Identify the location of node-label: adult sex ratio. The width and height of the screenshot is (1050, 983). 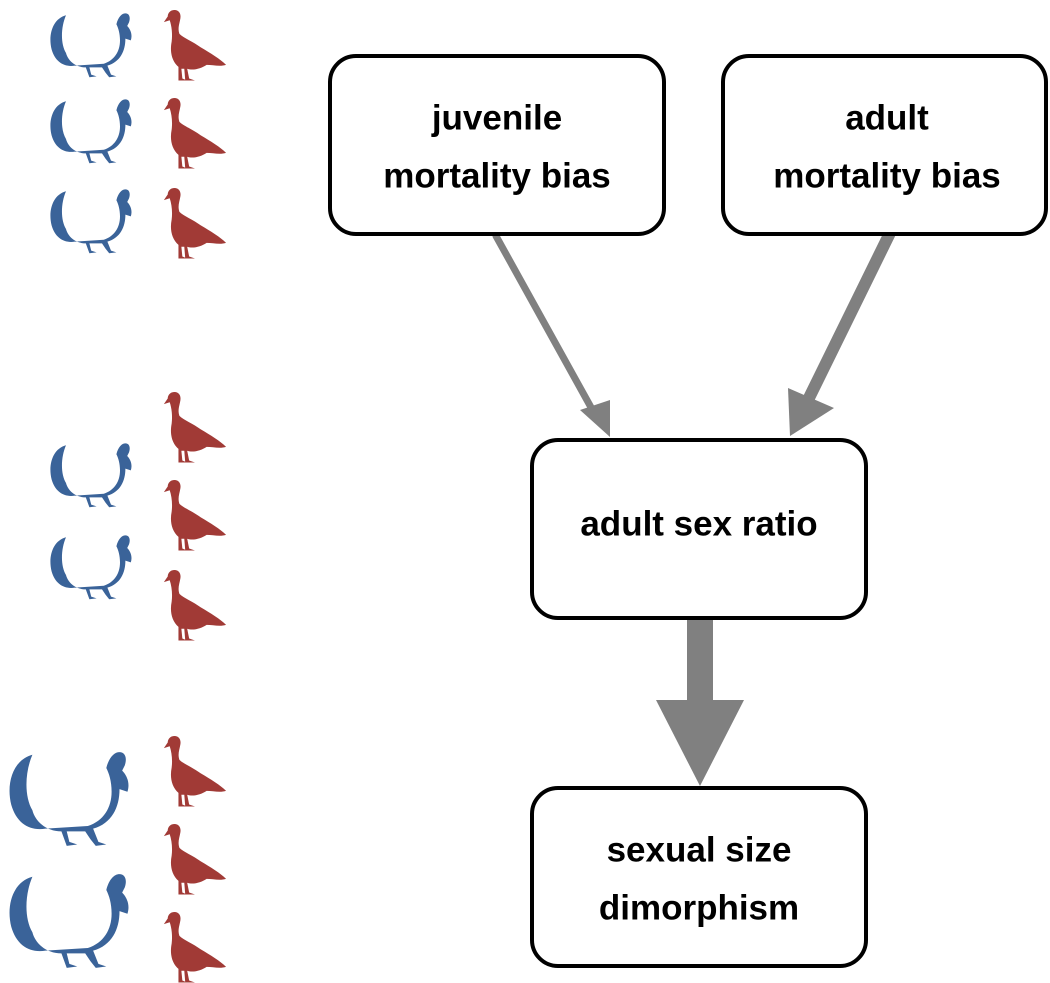
(698, 523).